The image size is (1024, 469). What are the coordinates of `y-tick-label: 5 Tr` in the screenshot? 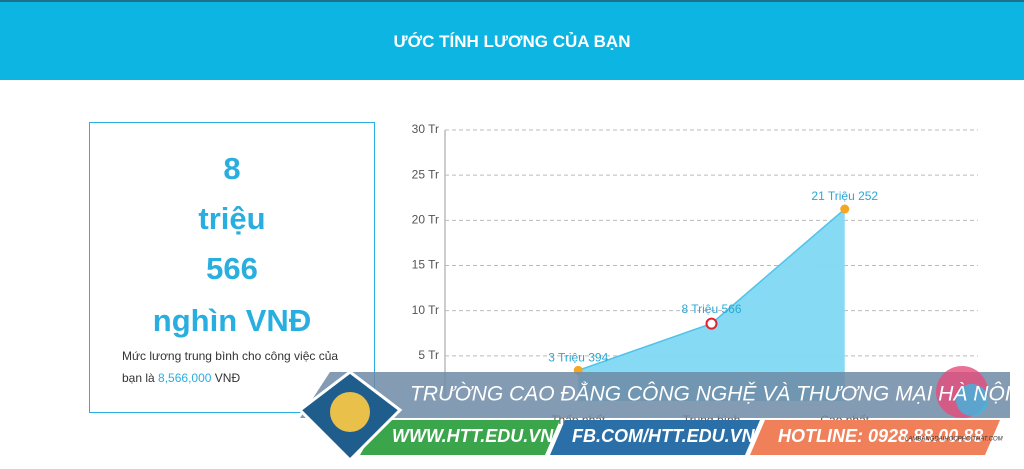 It's located at (428, 355).